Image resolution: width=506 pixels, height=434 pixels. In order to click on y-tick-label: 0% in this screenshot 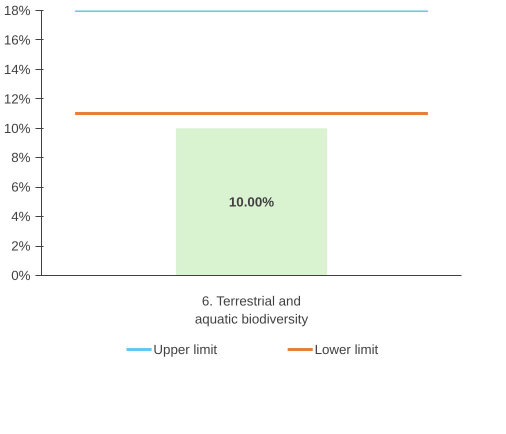, I will do `click(21, 275)`.